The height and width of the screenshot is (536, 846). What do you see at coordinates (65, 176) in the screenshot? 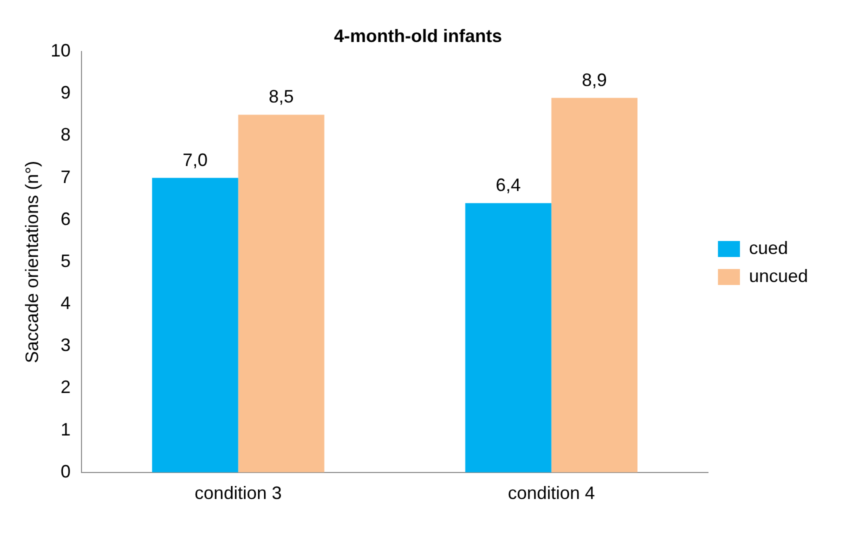
I see `y-tick-label: 7` at bounding box center [65, 176].